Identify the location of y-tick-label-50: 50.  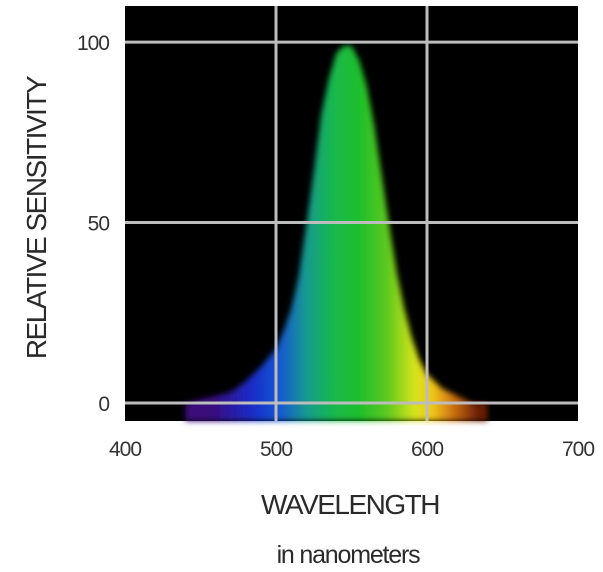
(99, 224).